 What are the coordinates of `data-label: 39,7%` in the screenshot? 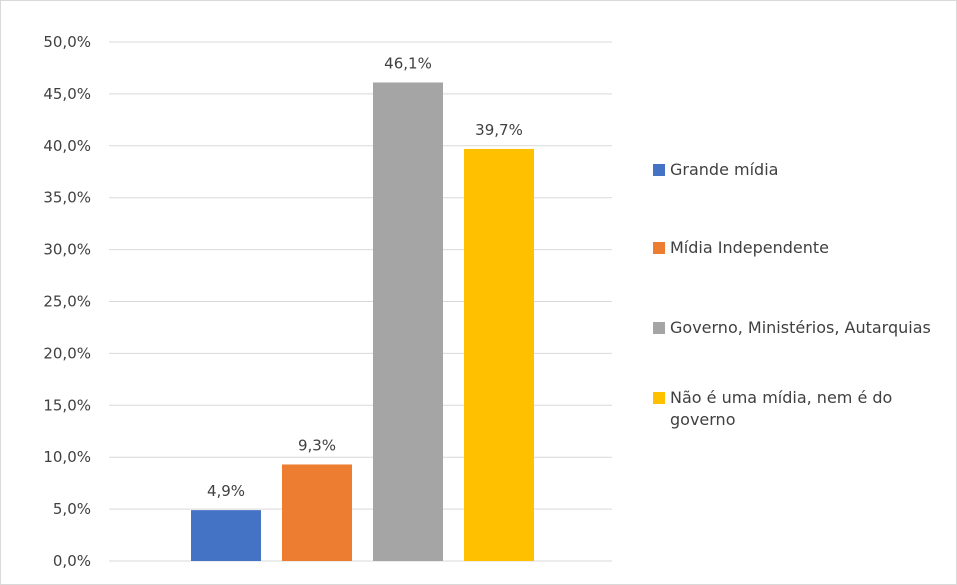 It's located at (499, 130).